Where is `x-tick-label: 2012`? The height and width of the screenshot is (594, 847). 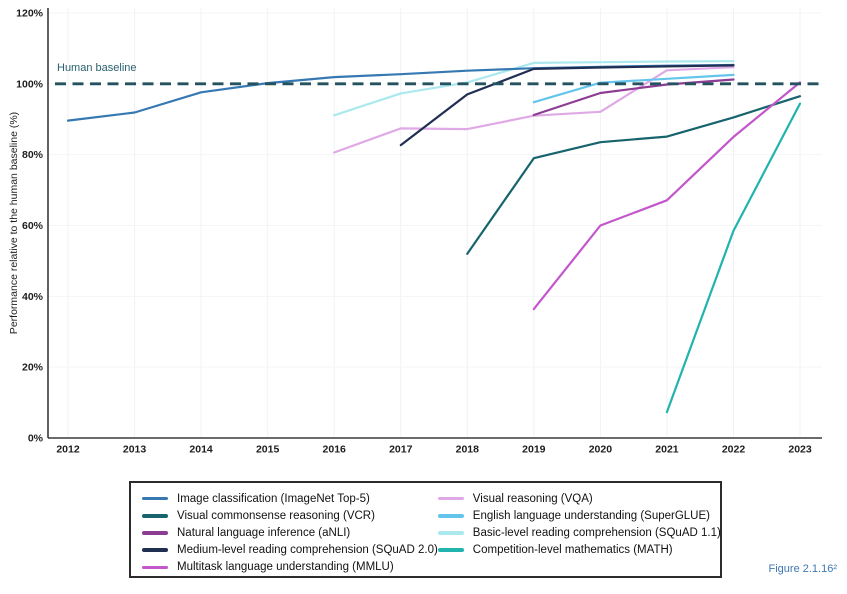
x-tick-label: 2012 is located at coordinates (68, 450).